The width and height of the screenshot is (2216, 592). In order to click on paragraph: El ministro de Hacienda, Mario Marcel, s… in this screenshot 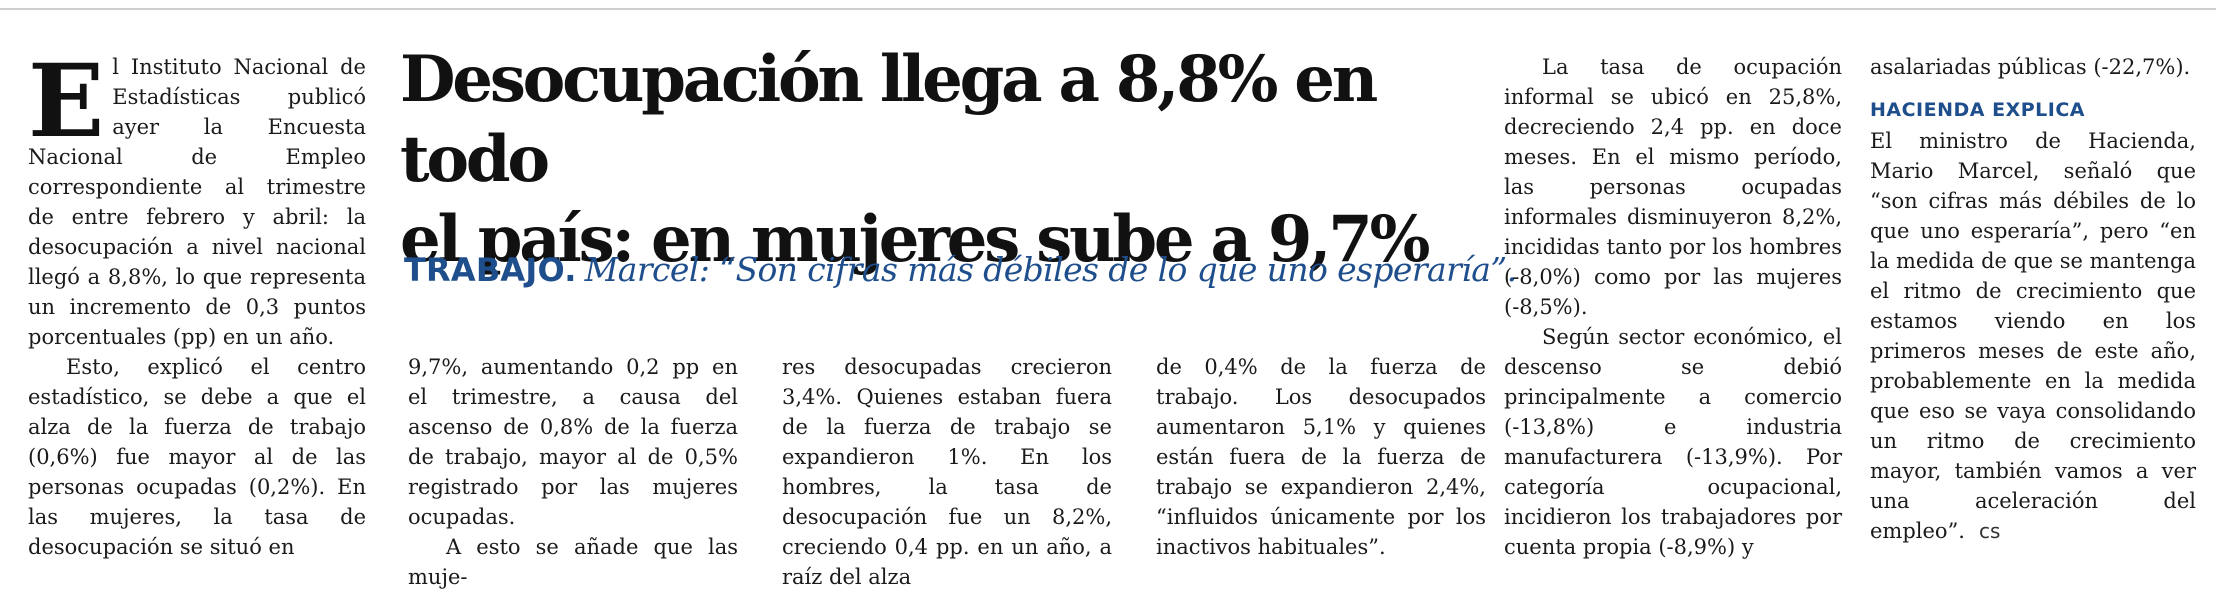, I will do `click(2033, 336)`.